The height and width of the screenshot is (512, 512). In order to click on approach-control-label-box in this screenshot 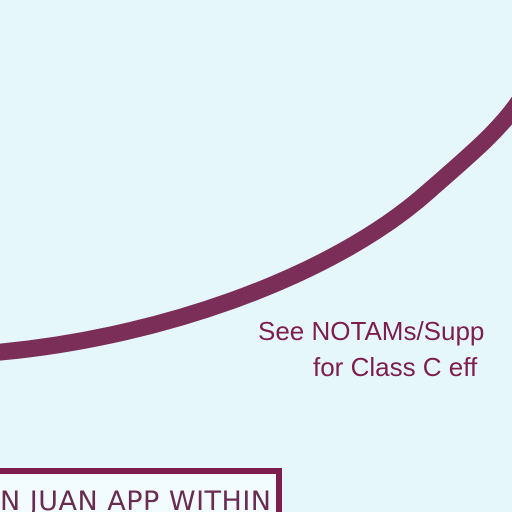, I will do `click(141, 490)`.